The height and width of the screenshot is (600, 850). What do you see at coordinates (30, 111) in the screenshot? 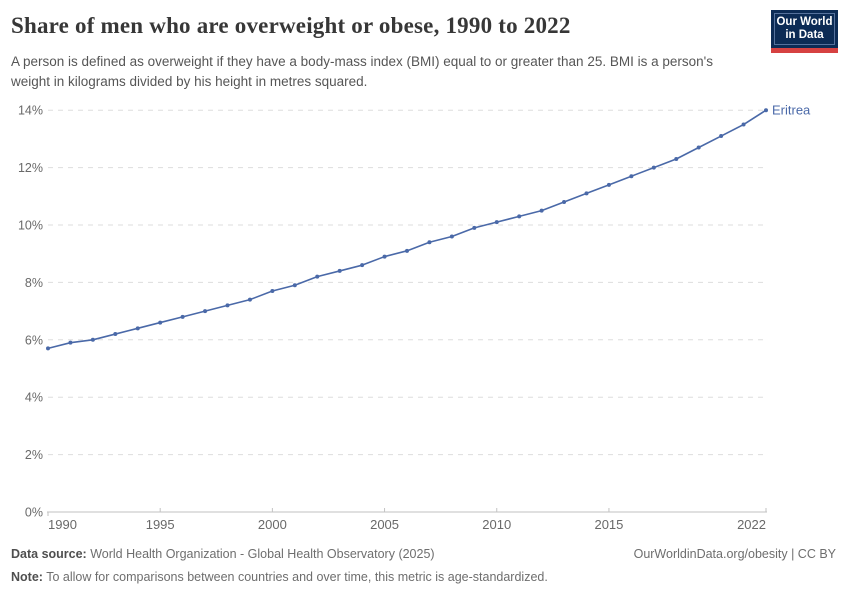
I see `y-tick-label: 14%` at bounding box center [30, 111].